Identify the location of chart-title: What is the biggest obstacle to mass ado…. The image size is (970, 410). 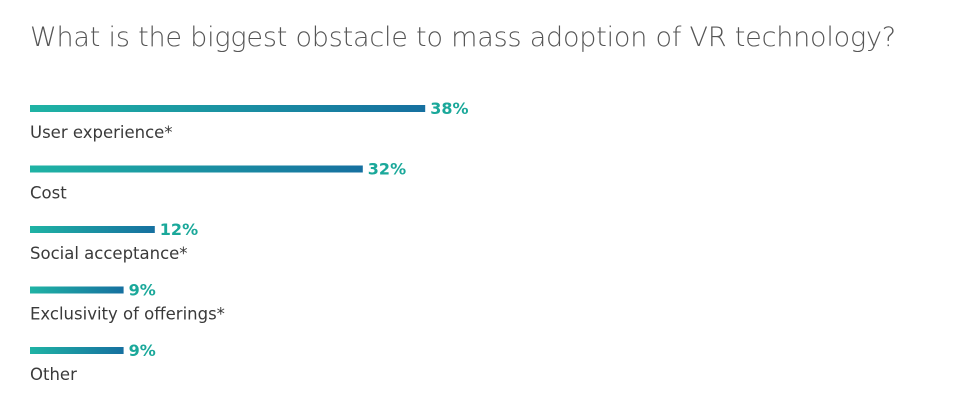
(463, 37).